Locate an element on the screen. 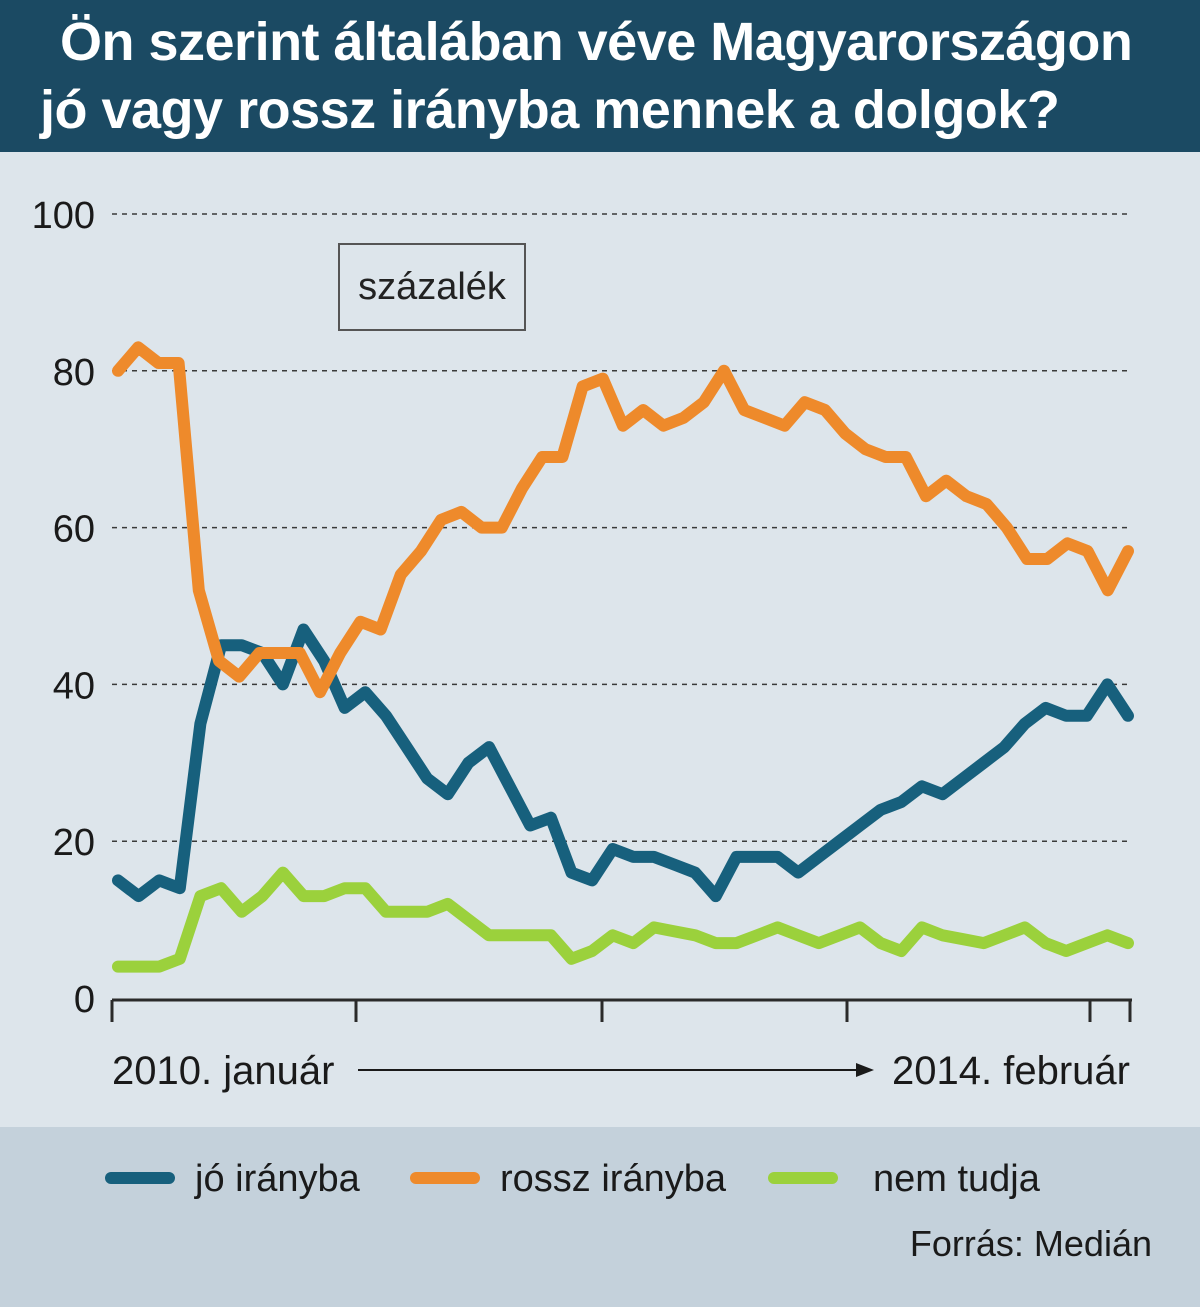 This screenshot has width=1200, height=1307. x-end-label: 2014. február is located at coordinates (1011, 1071).